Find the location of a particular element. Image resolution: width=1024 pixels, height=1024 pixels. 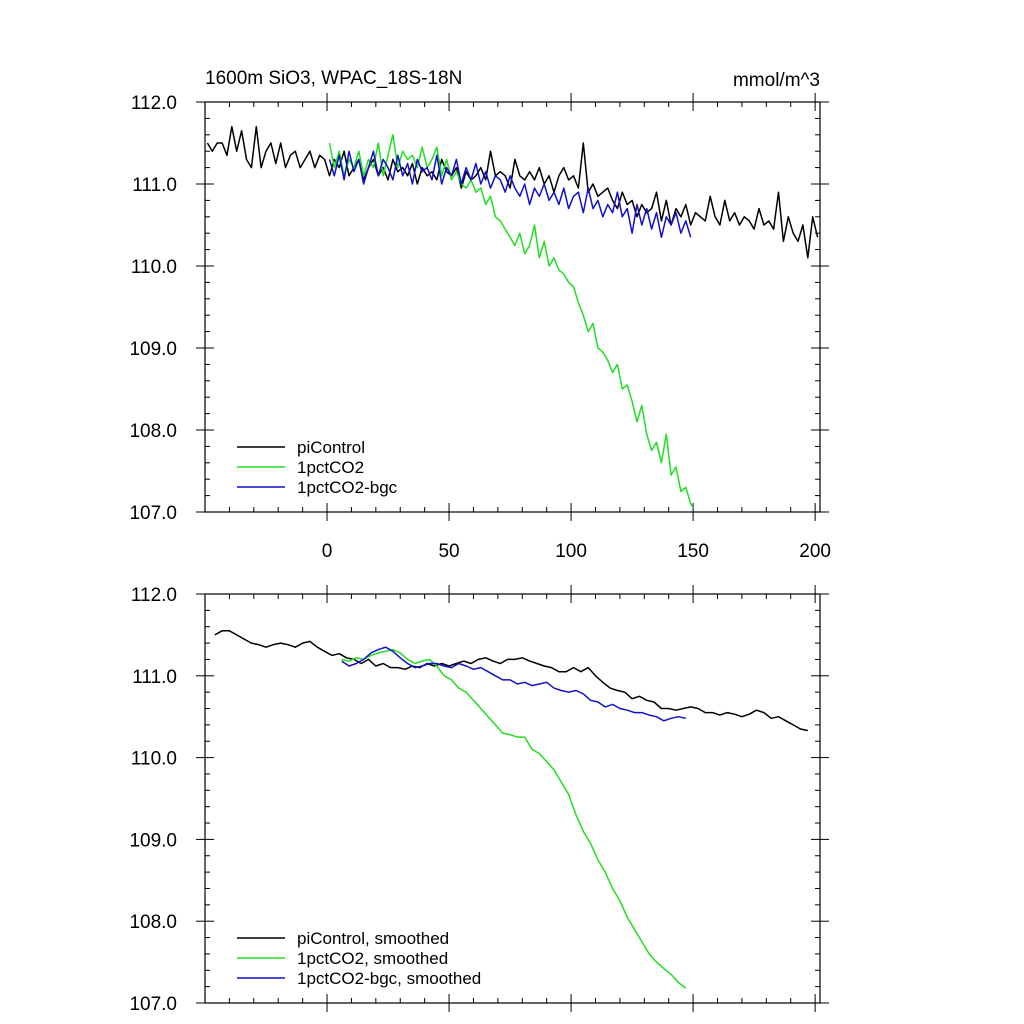

legend-label: piControl, smoothed is located at coordinates (373, 938).